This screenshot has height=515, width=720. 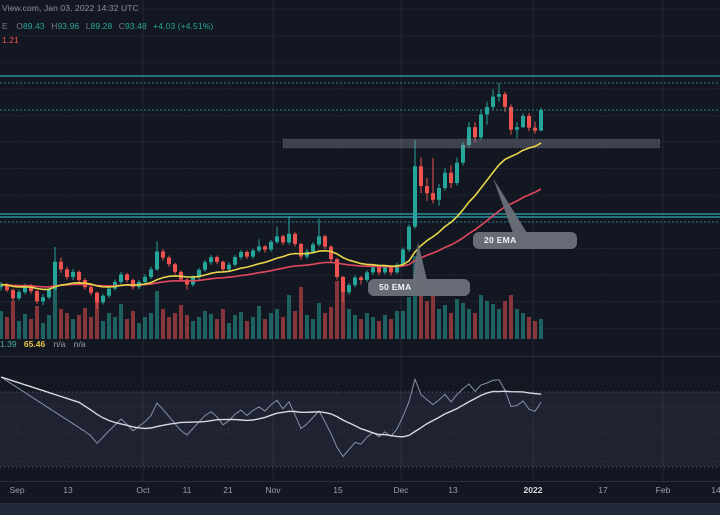 I want to click on ema-50-line, so click(x=271, y=238).